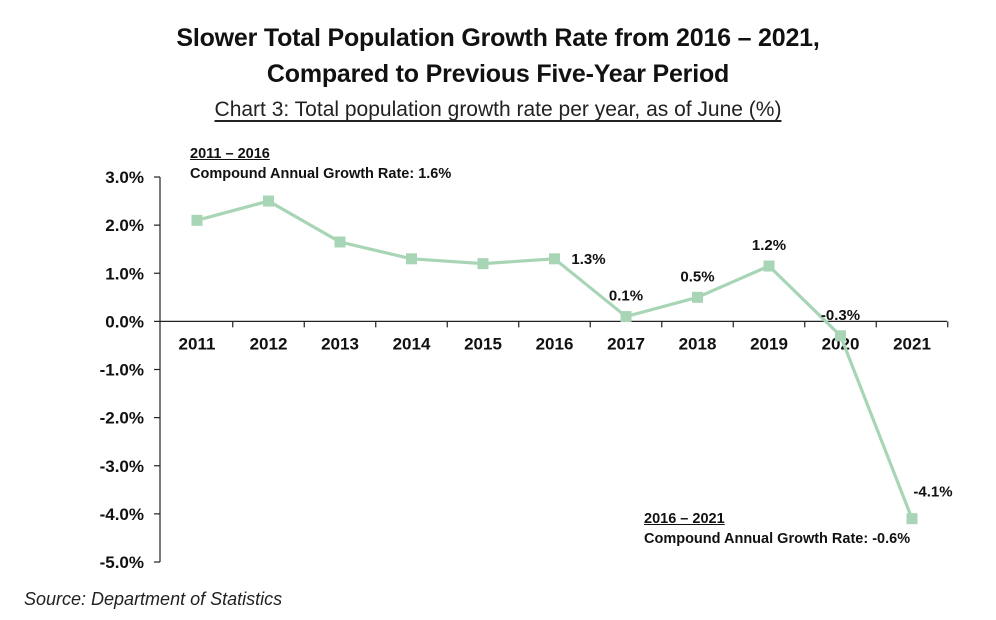 This screenshot has height=620, width=996. I want to click on data-label: 1.2%, so click(769, 245).